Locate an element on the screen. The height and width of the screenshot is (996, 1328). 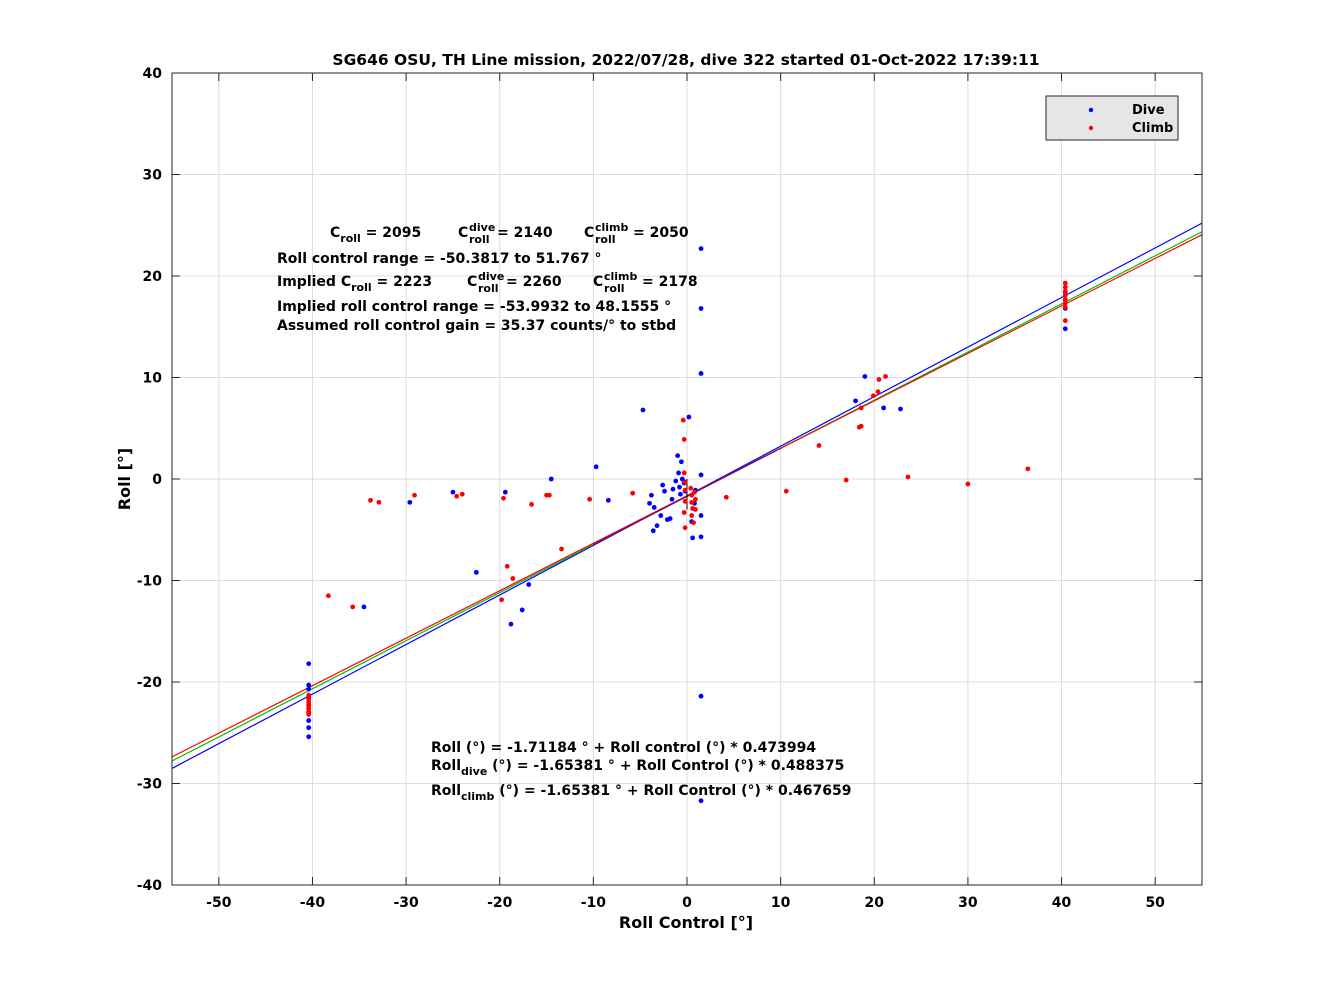
annotation-implied-c-roll: Implied Croll = 2223 is located at coordinates (354, 284).